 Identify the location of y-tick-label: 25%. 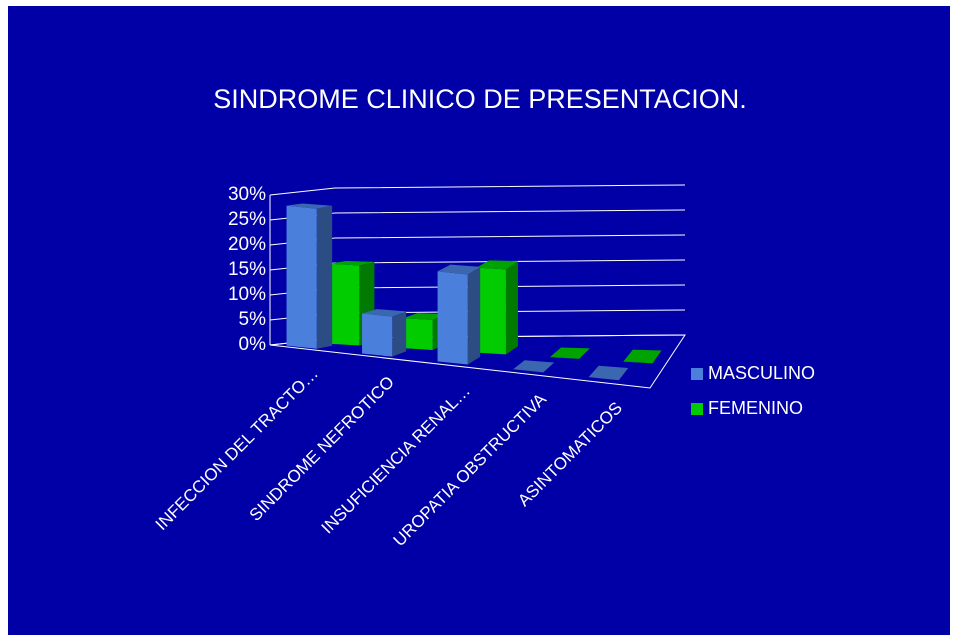
(247, 219).